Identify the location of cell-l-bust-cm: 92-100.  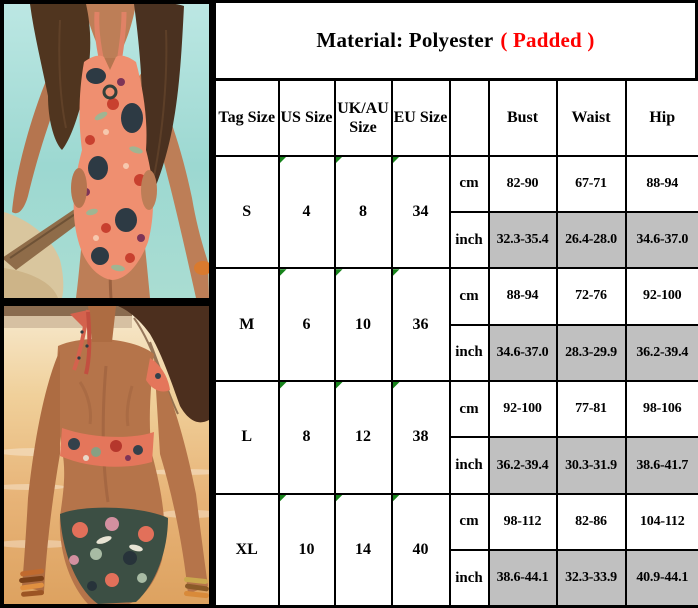
(522, 409).